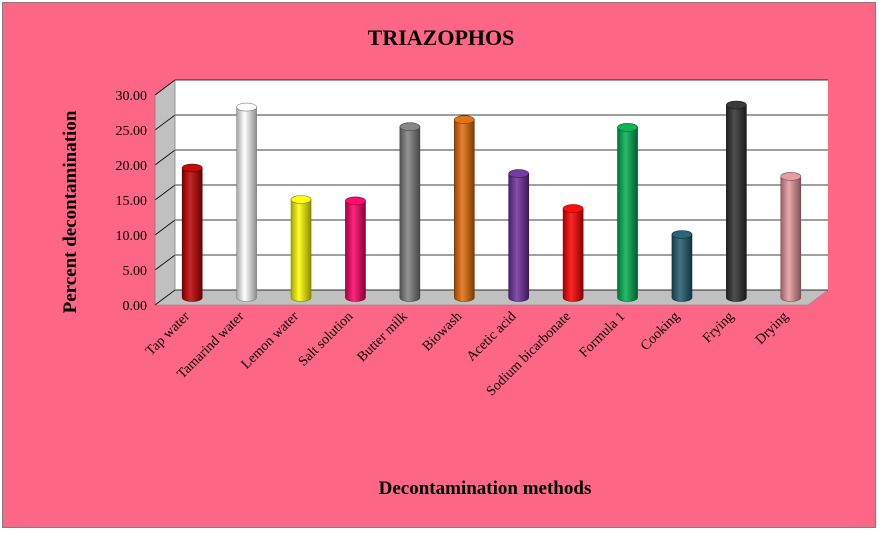 The width and height of the screenshot is (882, 533). What do you see at coordinates (135, 306) in the screenshot?
I see `y-tick-label: 0.00` at bounding box center [135, 306].